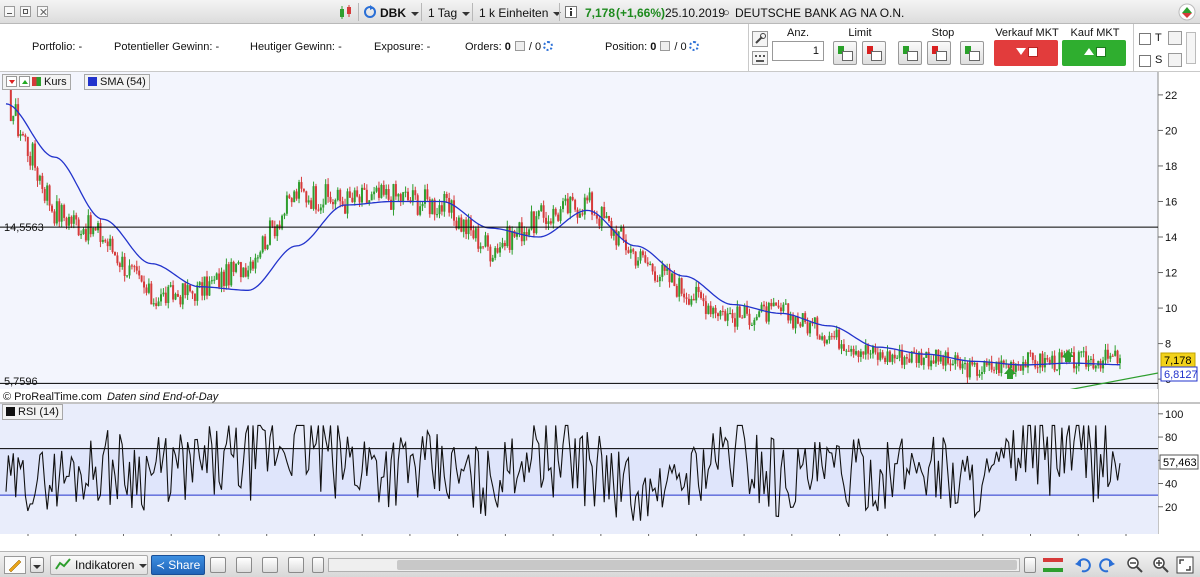 The image size is (1200, 577). What do you see at coordinates (1053, 565) in the screenshot?
I see `zoom-reset-icon` at bounding box center [1053, 565].